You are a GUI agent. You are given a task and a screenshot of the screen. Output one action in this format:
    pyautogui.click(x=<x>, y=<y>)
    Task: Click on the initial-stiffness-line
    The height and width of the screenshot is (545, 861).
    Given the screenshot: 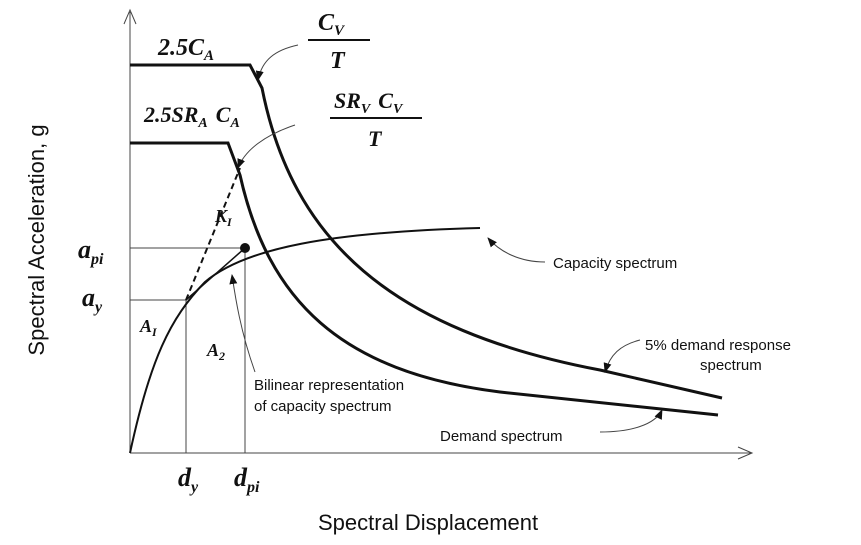 What is the action you would take?
    pyautogui.click(x=213, y=234)
    